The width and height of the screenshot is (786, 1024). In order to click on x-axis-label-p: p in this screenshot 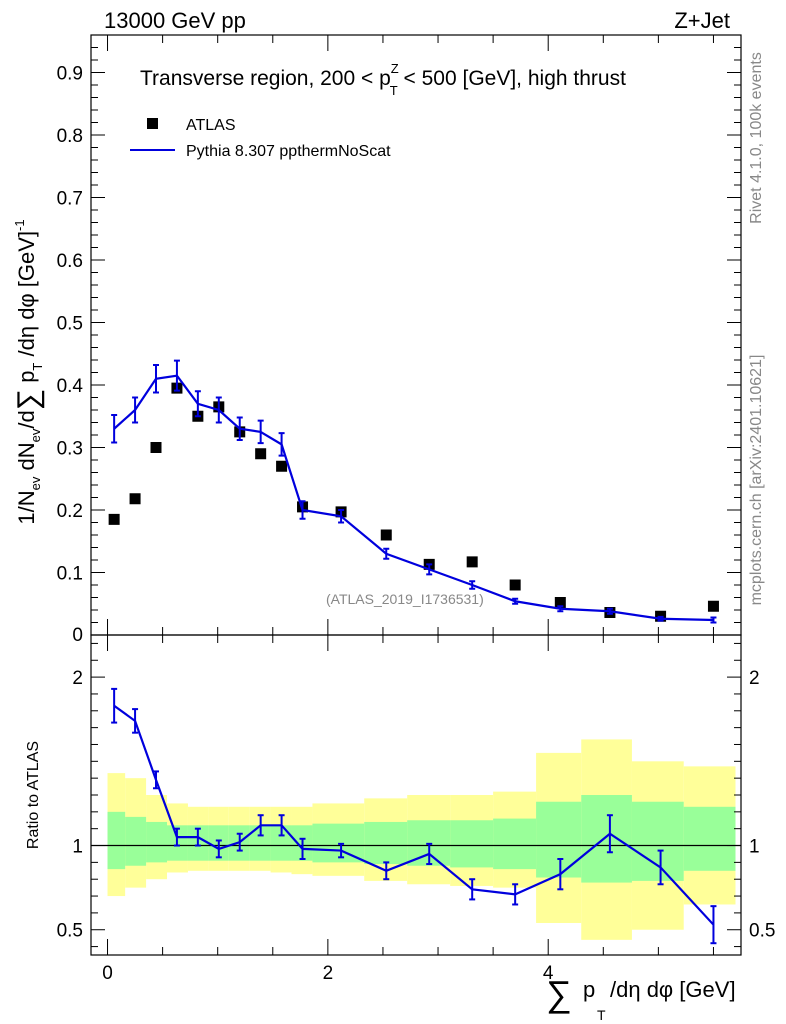, I will do `click(589, 989)`.